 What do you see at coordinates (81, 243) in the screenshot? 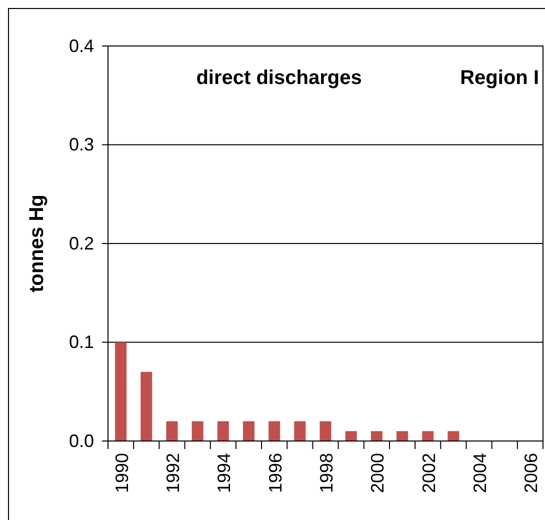
I see `y-tick-label: 0.2` at bounding box center [81, 243].